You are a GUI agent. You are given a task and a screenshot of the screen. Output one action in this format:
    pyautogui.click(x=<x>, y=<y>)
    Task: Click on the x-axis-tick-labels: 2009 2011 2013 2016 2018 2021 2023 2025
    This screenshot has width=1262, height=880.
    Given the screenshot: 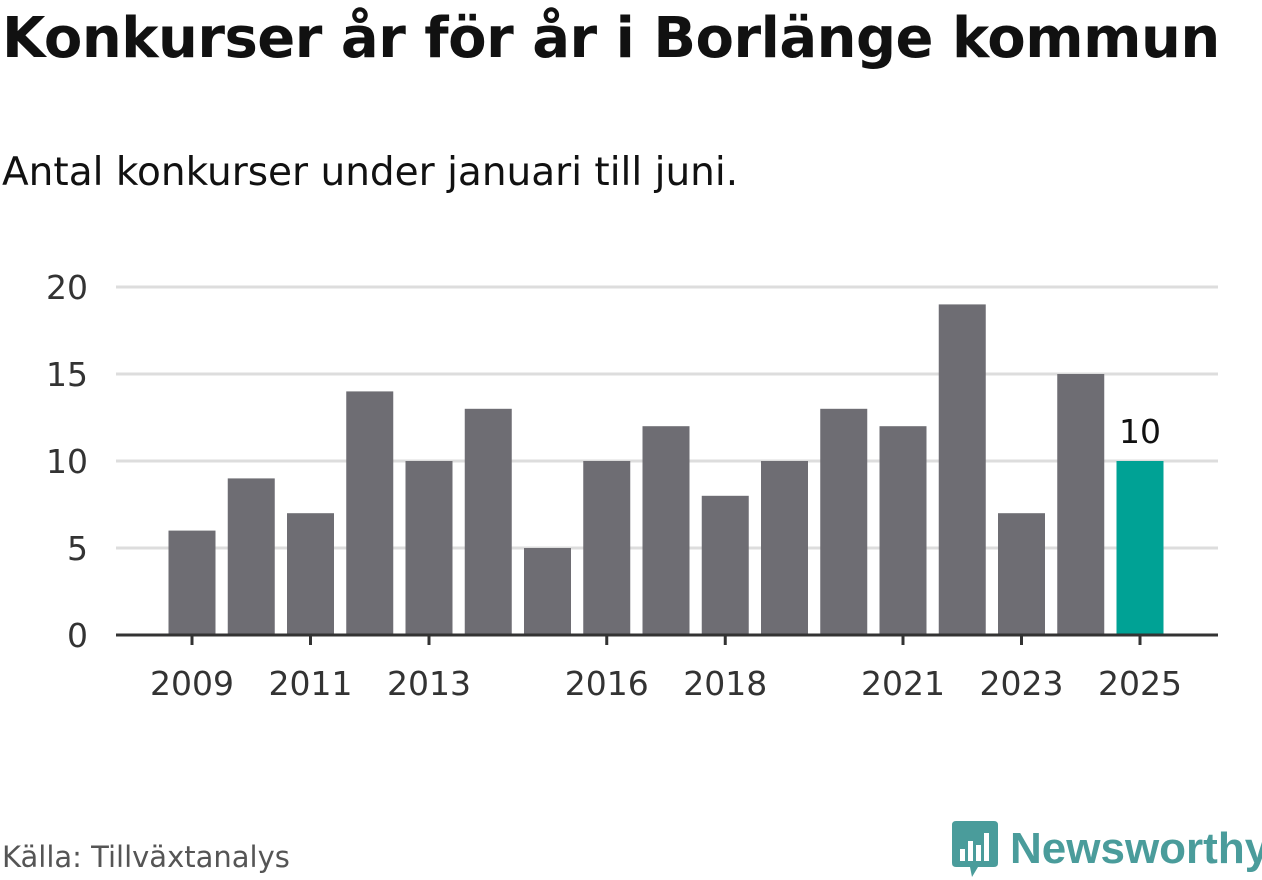 What is the action you would take?
    pyautogui.click(x=666, y=683)
    